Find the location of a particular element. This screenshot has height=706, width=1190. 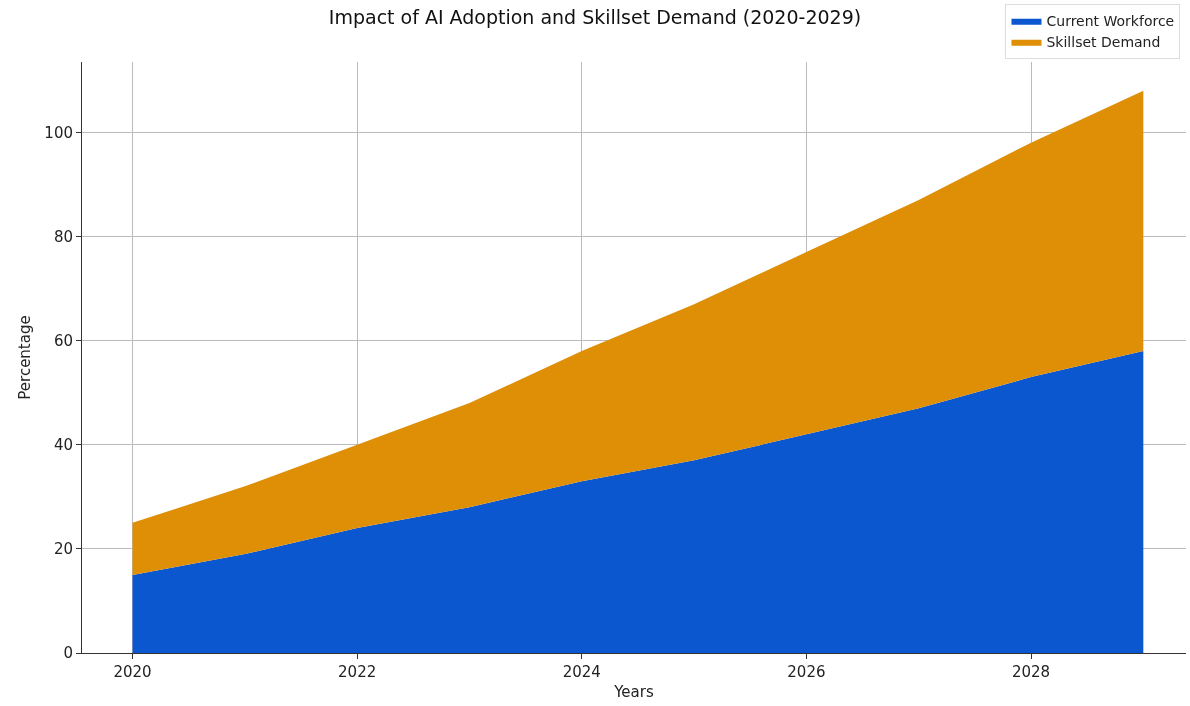

x-tick-label: 2024 is located at coordinates (581, 672).